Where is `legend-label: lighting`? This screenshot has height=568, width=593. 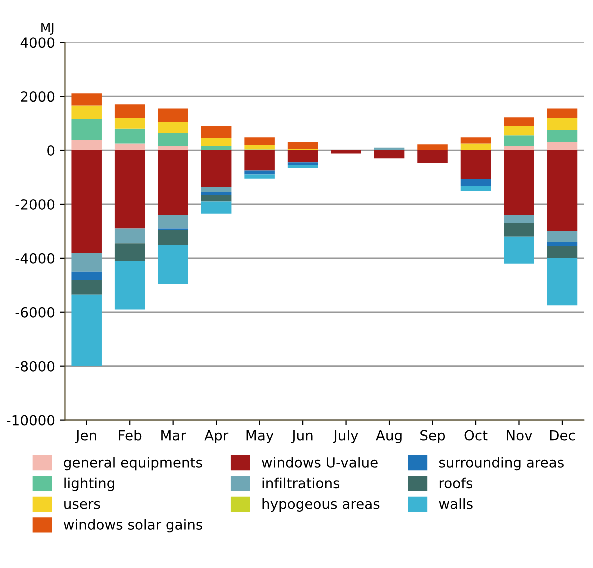 legend-label: lighting is located at coordinates (89, 485).